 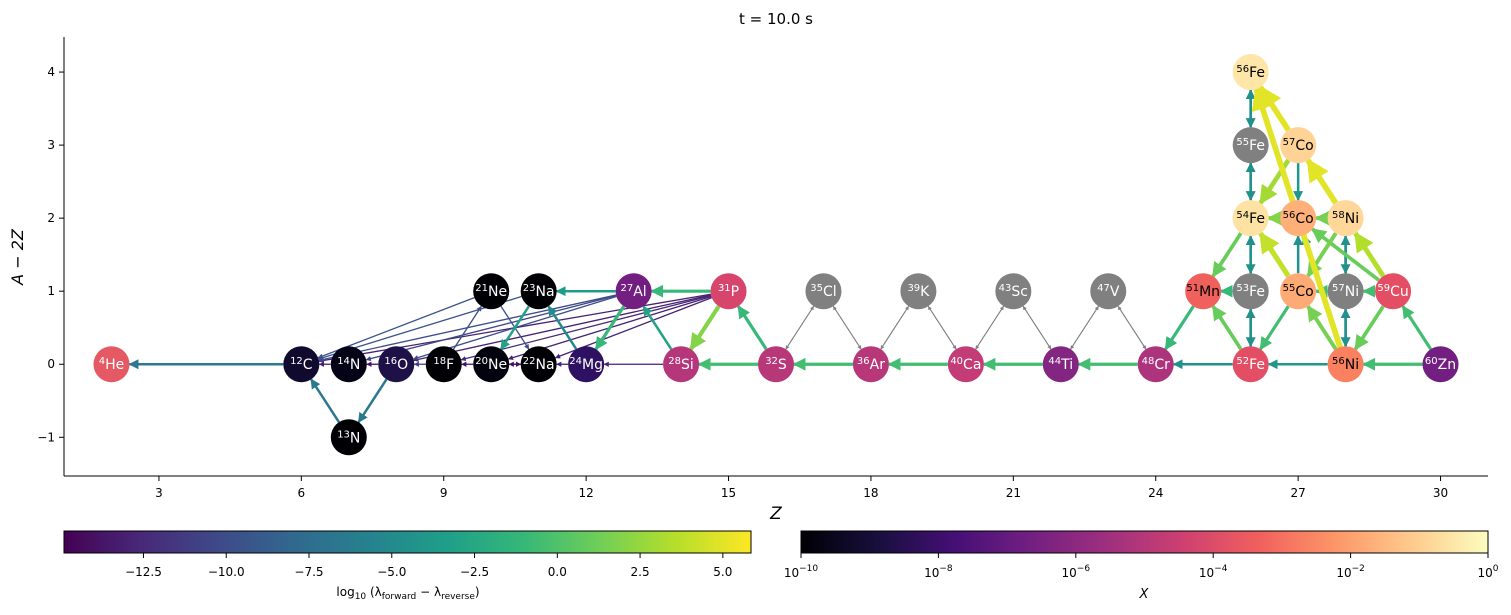 What do you see at coordinates (111, 364) in the screenshot?
I see `node-he4: 4He` at bounding box center [111, 364].